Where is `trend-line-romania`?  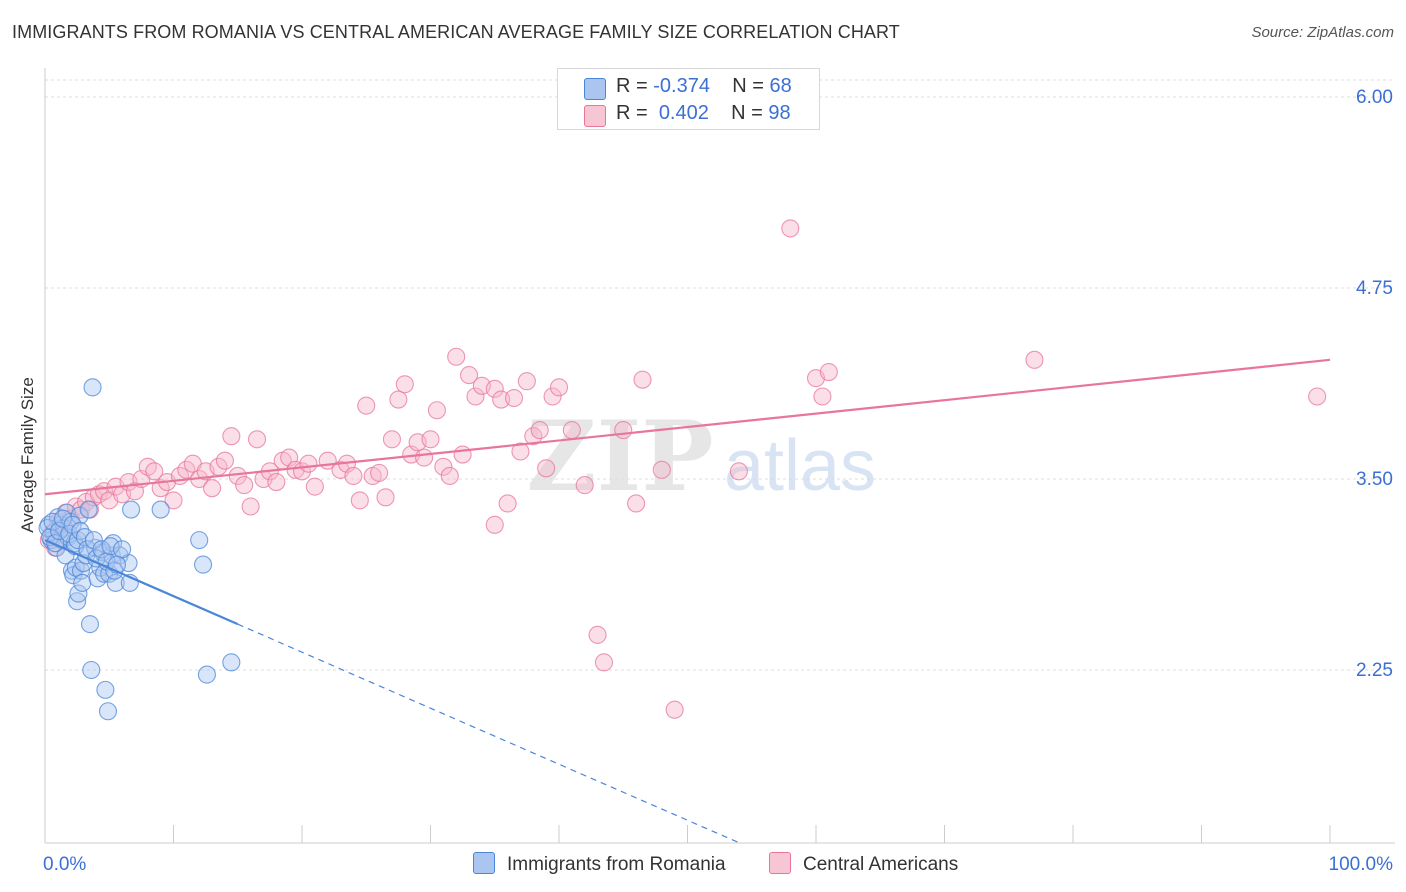 trend-line-romania is located at coordinates (141, 582).